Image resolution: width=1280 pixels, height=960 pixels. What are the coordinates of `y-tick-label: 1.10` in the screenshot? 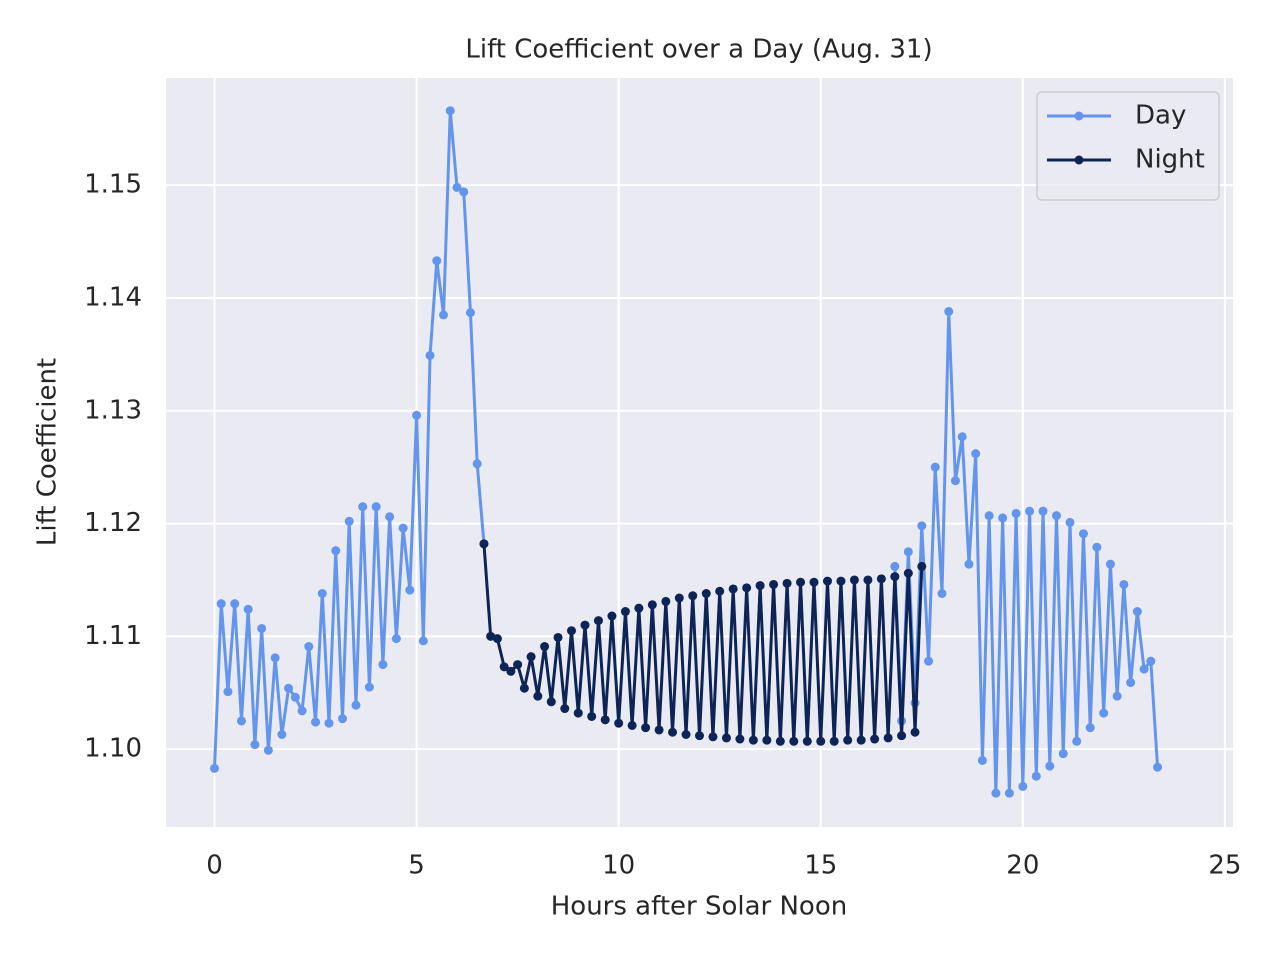 It's located at (113, 749).